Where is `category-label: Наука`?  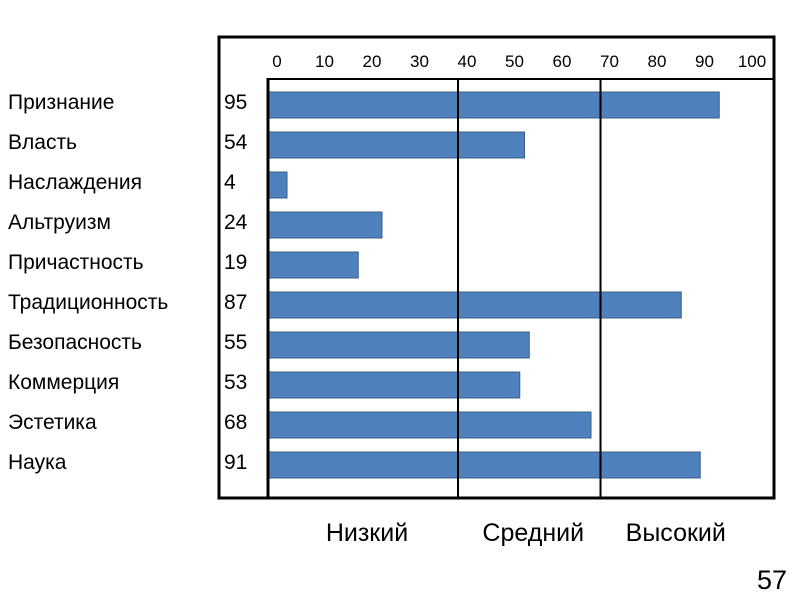
category-label: Наука is located at coordinates (37, 462).